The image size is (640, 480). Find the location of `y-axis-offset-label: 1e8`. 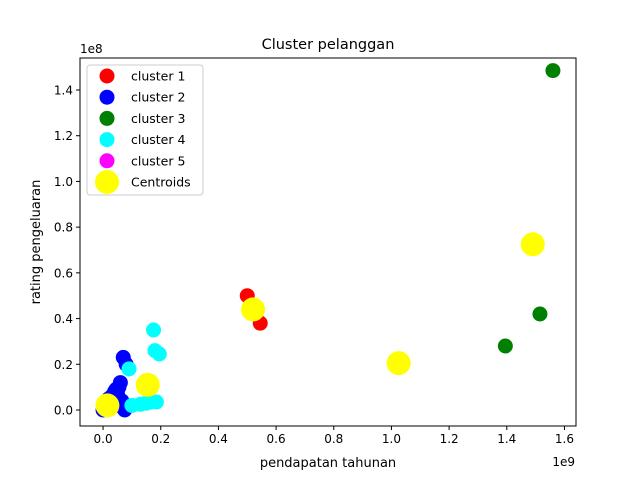

y-axis-offset-label: 1e8 is located at coordinates (91, 49).